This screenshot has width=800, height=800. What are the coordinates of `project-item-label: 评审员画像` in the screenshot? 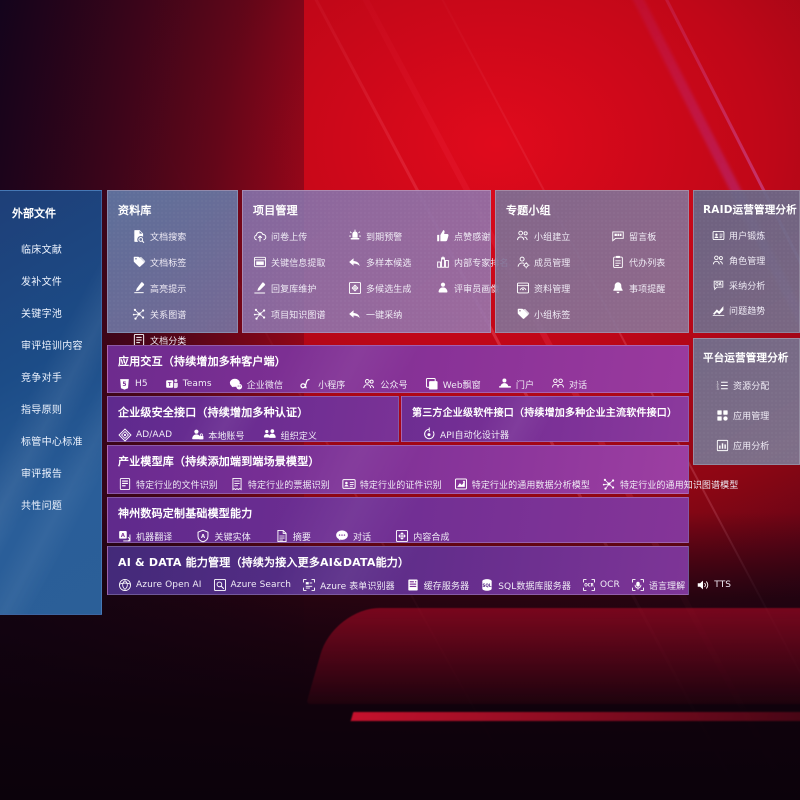 It's located at (477, 289).